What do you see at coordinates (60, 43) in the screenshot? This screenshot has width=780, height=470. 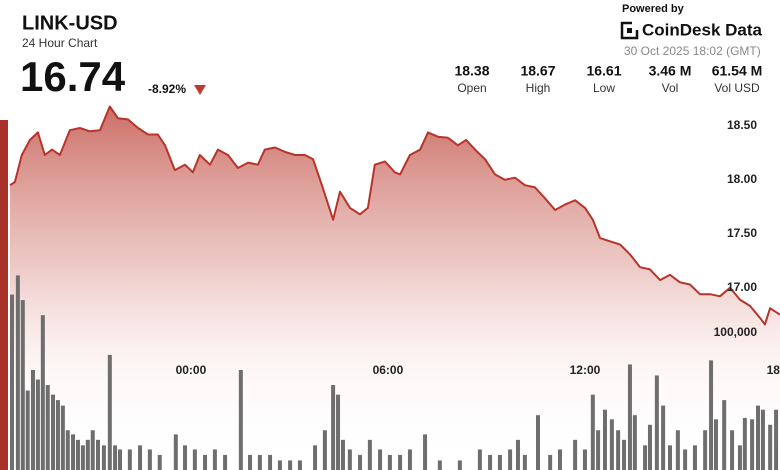 I see `subtitle: 24 Hour Chart` at bounding box center [60, 43].